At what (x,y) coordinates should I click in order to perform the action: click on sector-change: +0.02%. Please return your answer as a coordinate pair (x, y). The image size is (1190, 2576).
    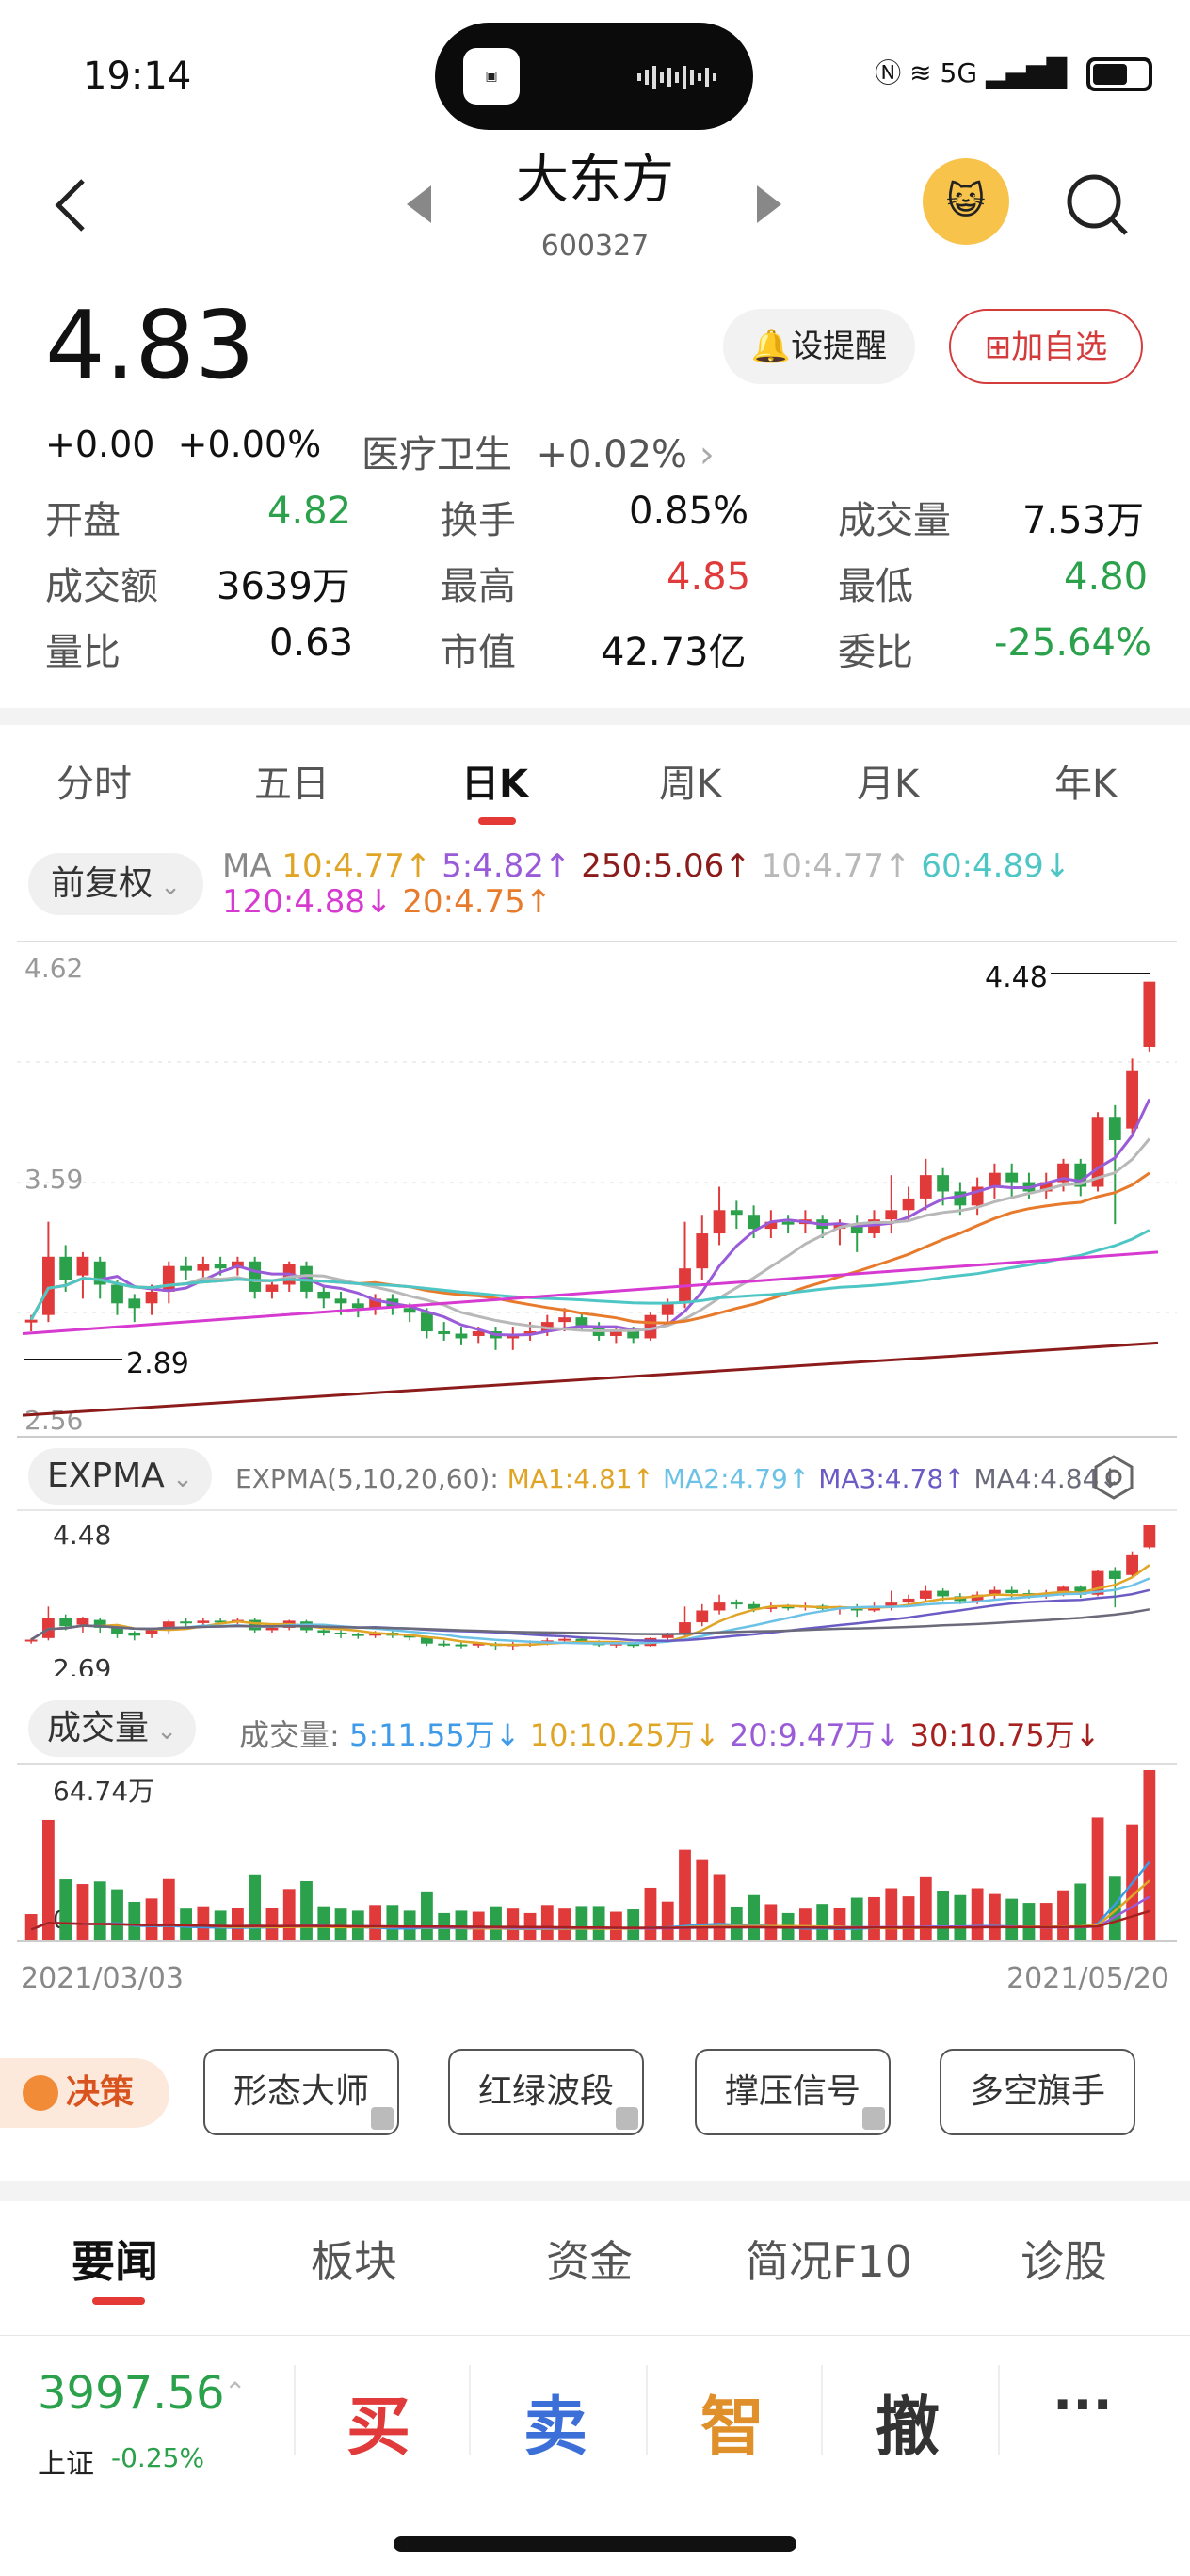
    Looking at the image, I should click on (612, 454).